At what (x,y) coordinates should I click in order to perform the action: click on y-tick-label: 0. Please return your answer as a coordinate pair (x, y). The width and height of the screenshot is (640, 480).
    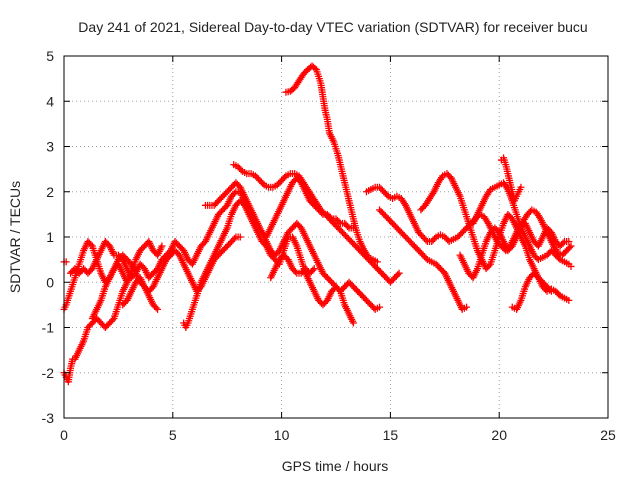
    Looking at the image, I should click on (50, 282).